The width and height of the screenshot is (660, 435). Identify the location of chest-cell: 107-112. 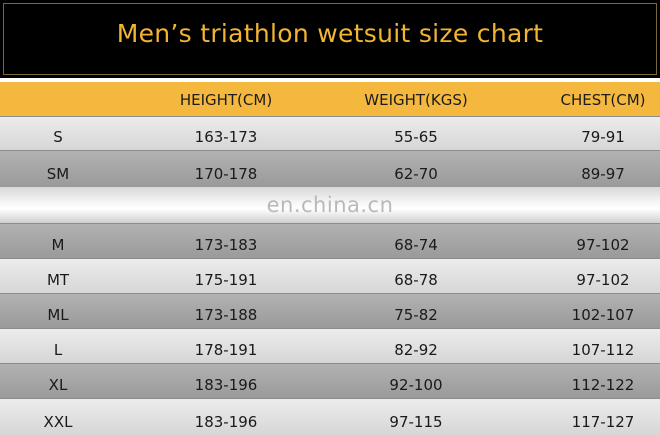
(603, 350).